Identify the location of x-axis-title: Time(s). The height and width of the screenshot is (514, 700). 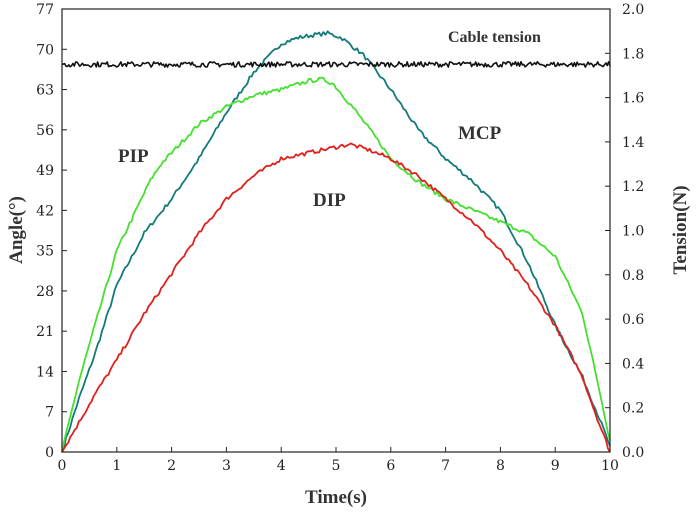
(336, 497).